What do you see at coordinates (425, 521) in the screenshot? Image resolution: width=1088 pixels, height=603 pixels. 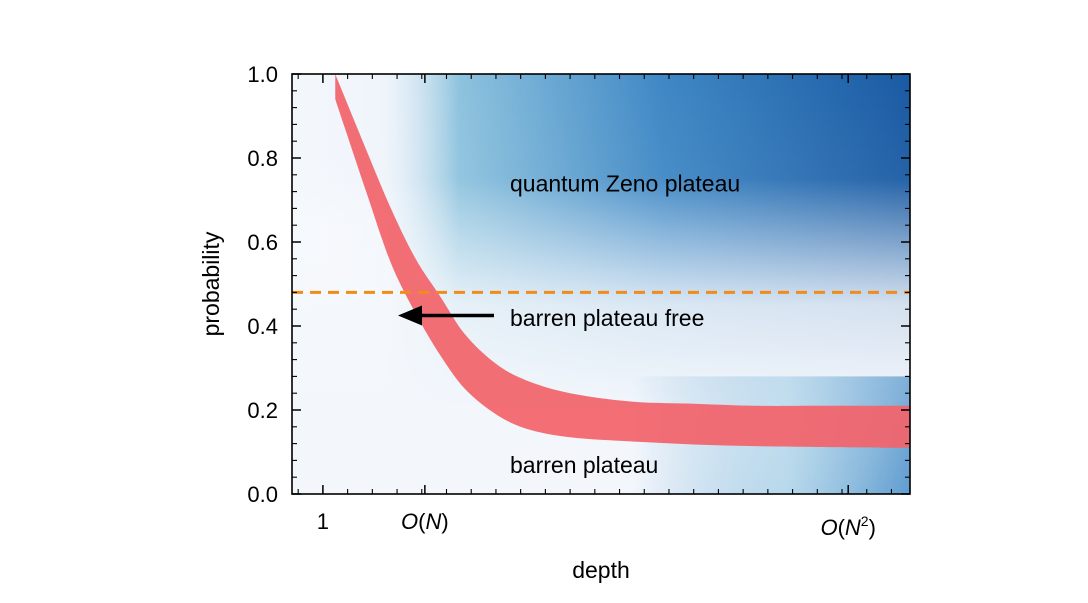 I see `x-tick-label-order-n: O(N)` at bounding box center [425, 521].